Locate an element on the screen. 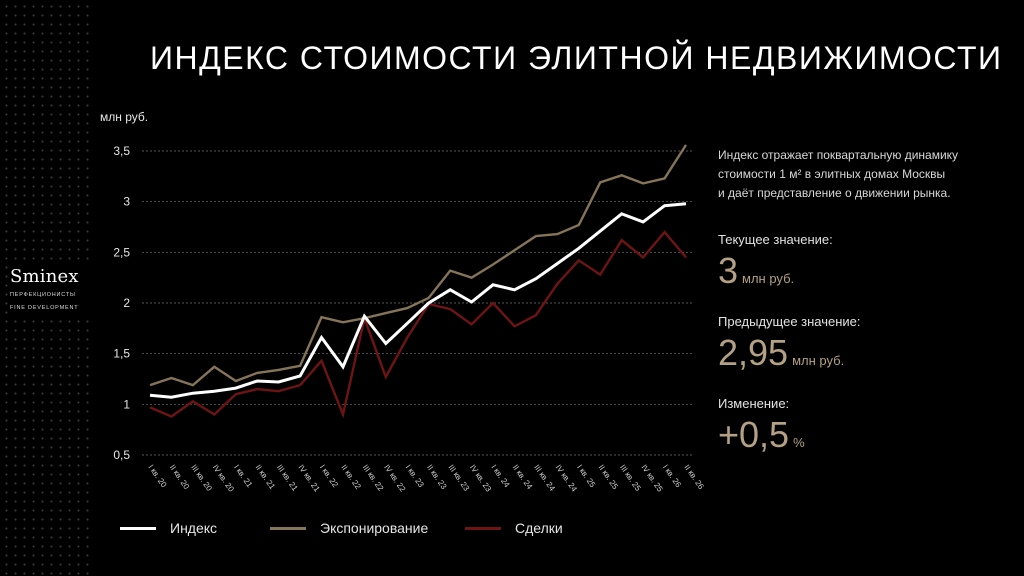  x-tick-label: I кв. 25 is located at coordinates (586, 476).